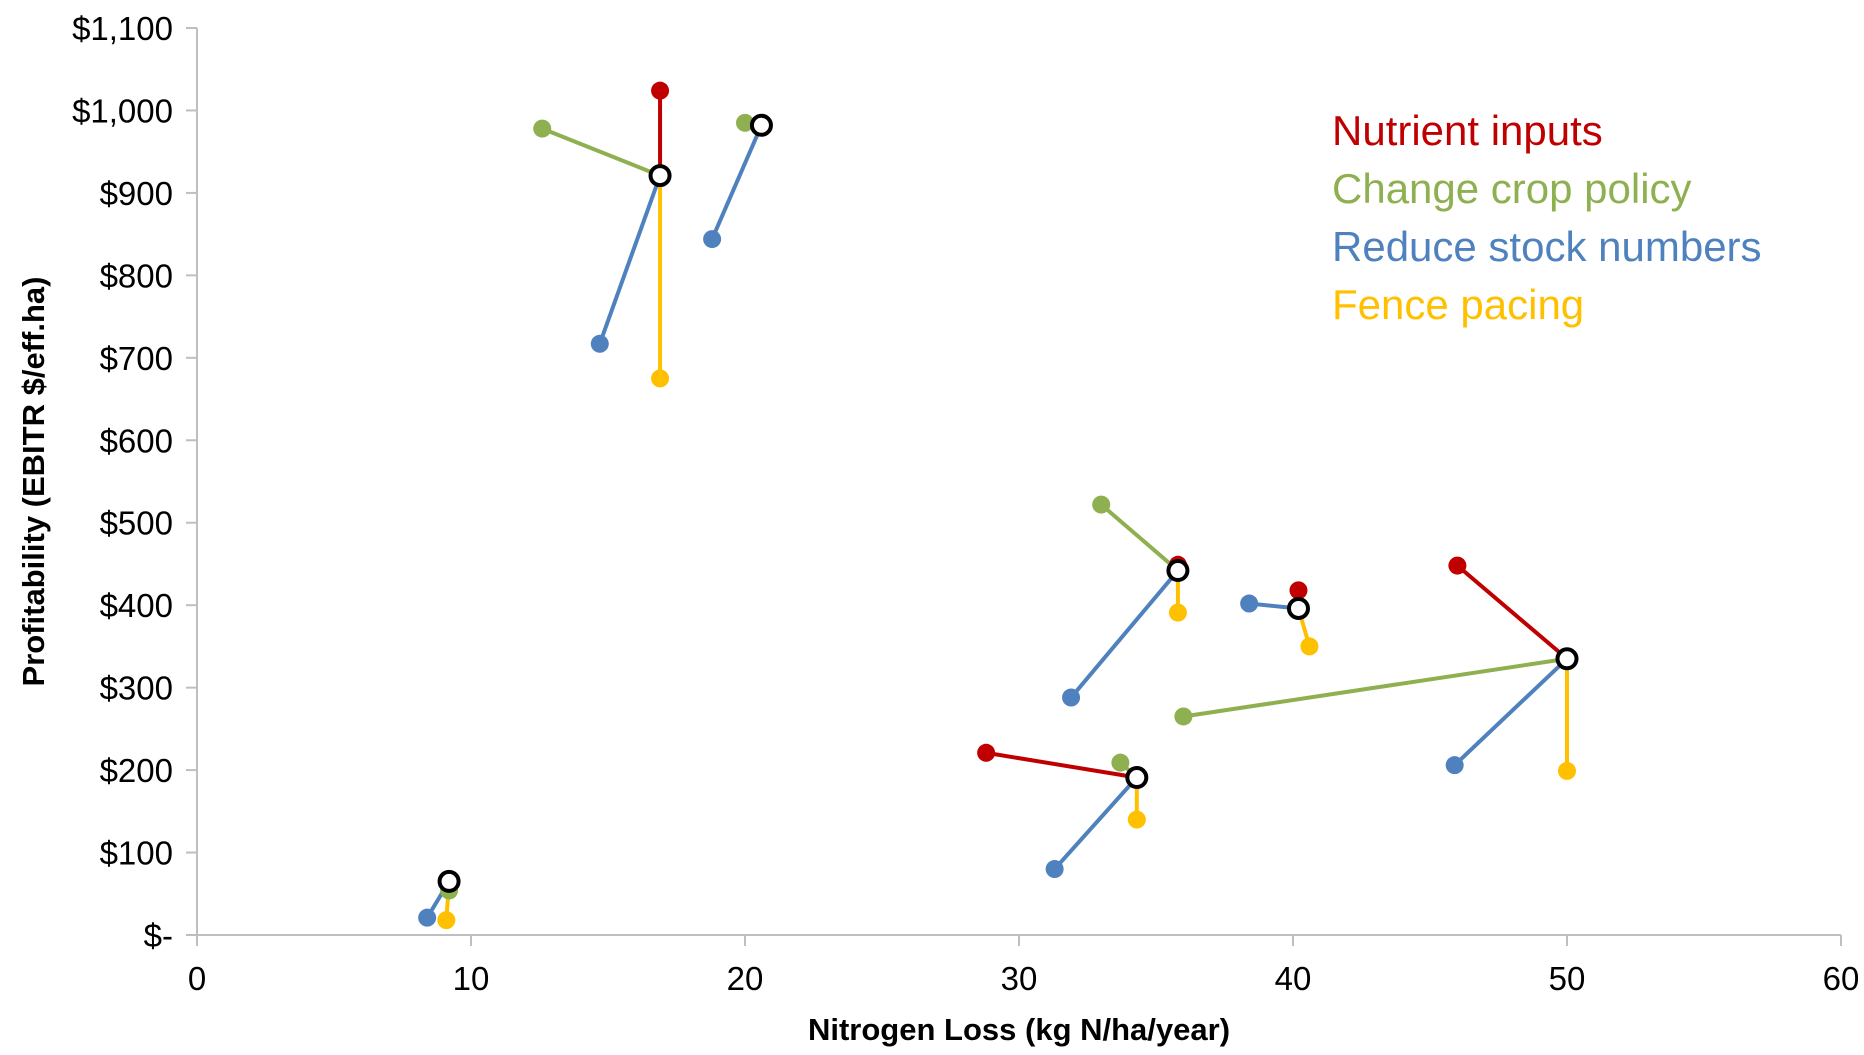 The height and width of the screenshot is (1055, 1864). What do you see at coordinates (136, 193) in the screenshot?
I see `y-tick-label: $900` at bounding box center [136, 193].